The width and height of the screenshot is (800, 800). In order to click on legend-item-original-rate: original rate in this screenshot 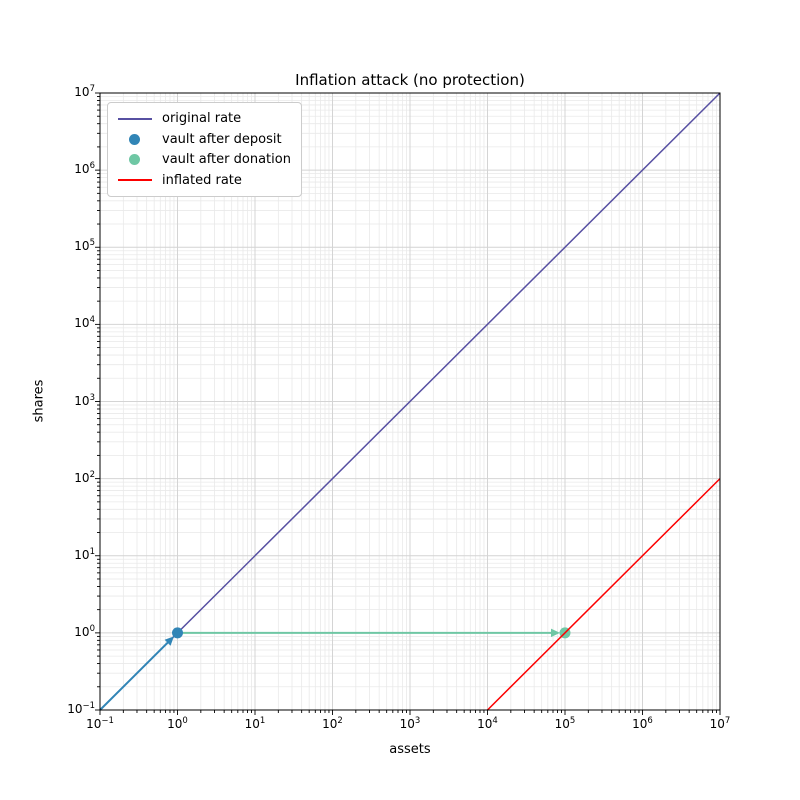, I will do `click(203, 119)`.